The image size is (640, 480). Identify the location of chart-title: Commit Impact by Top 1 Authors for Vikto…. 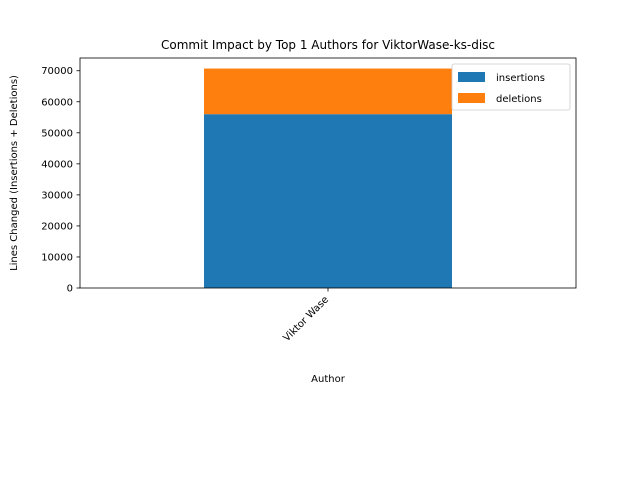
(328, 45).